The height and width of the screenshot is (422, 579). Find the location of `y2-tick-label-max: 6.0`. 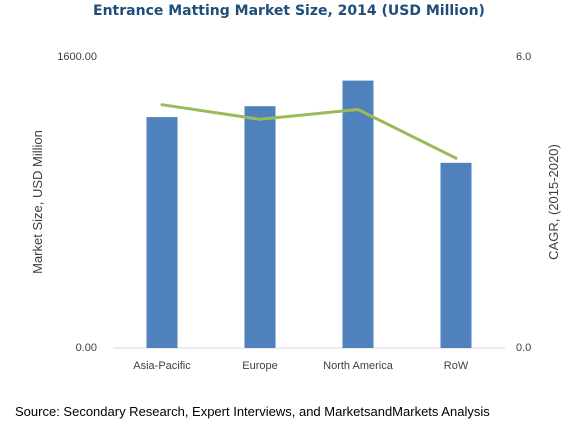

y2-tick-label-max: 6.0 is located at coordinates (523, 57).